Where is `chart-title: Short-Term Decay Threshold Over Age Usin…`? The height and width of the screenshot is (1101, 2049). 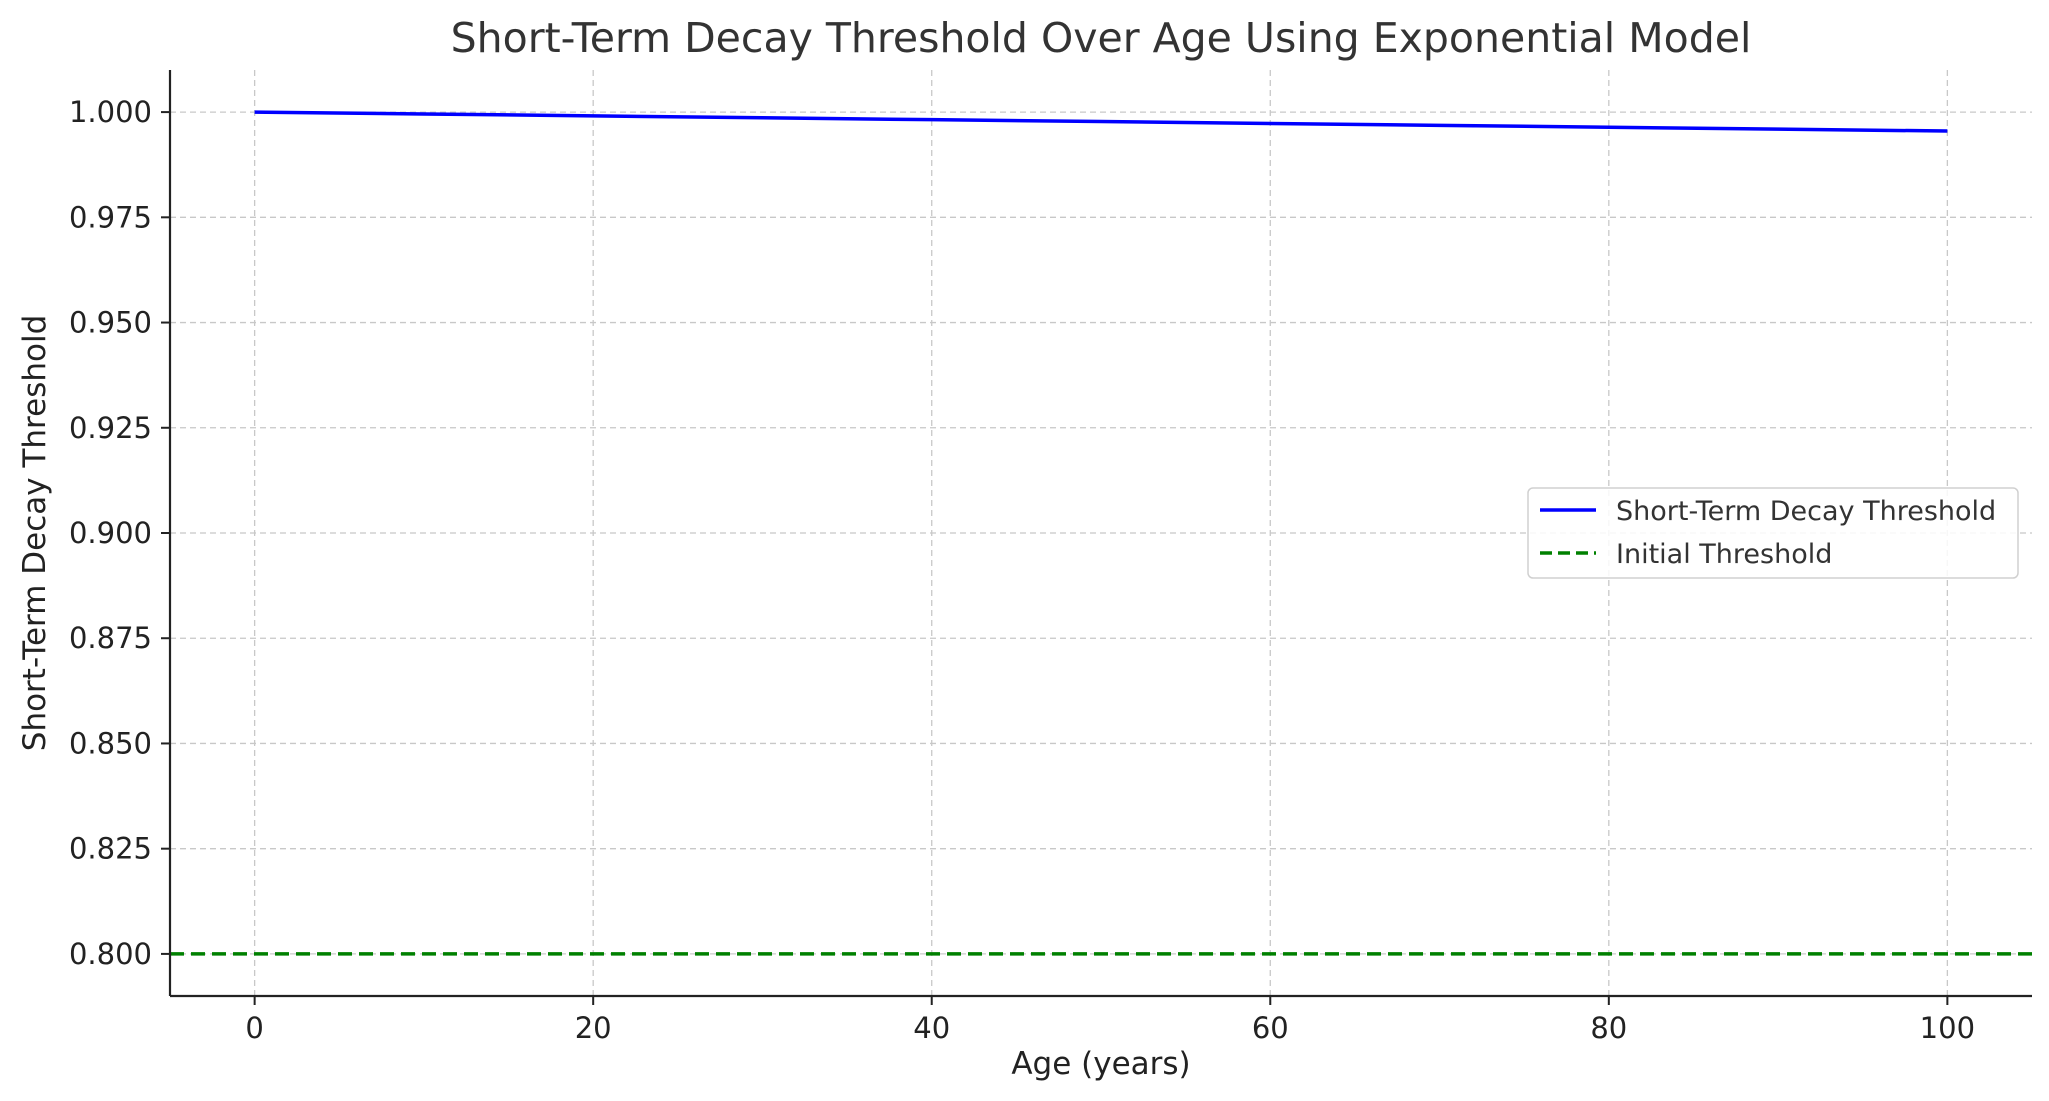 chart-title: Short-Term Decay Threshold Over Age Usin… is located at coordinates (1101, 38).